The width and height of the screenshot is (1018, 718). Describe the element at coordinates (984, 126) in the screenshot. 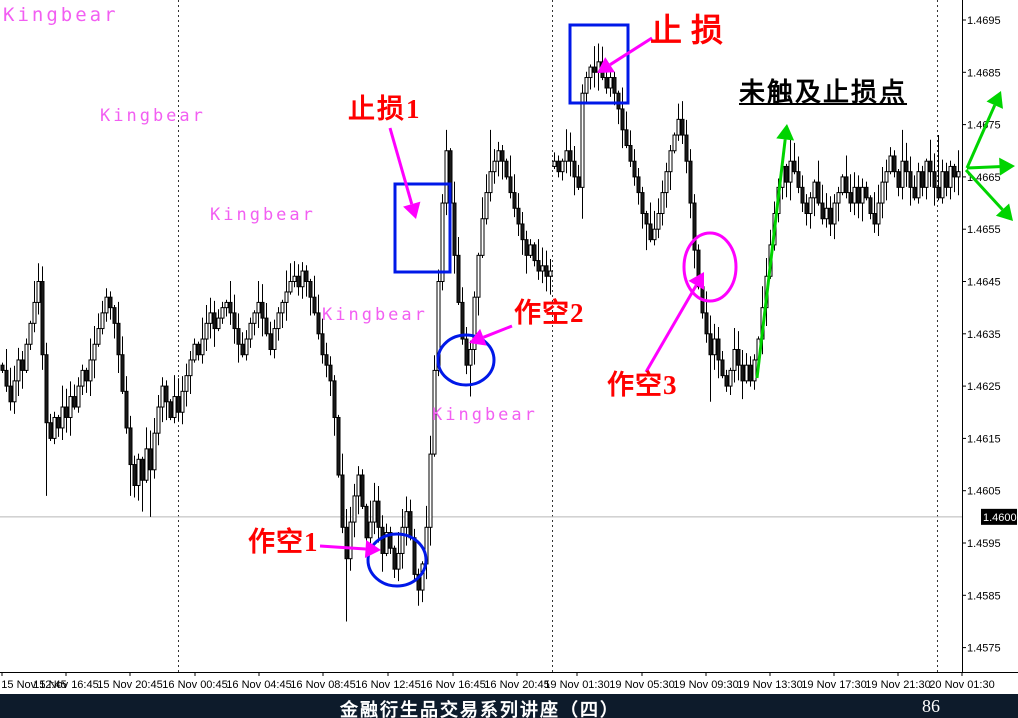

I see `svg-text: 1.4675` at that location.